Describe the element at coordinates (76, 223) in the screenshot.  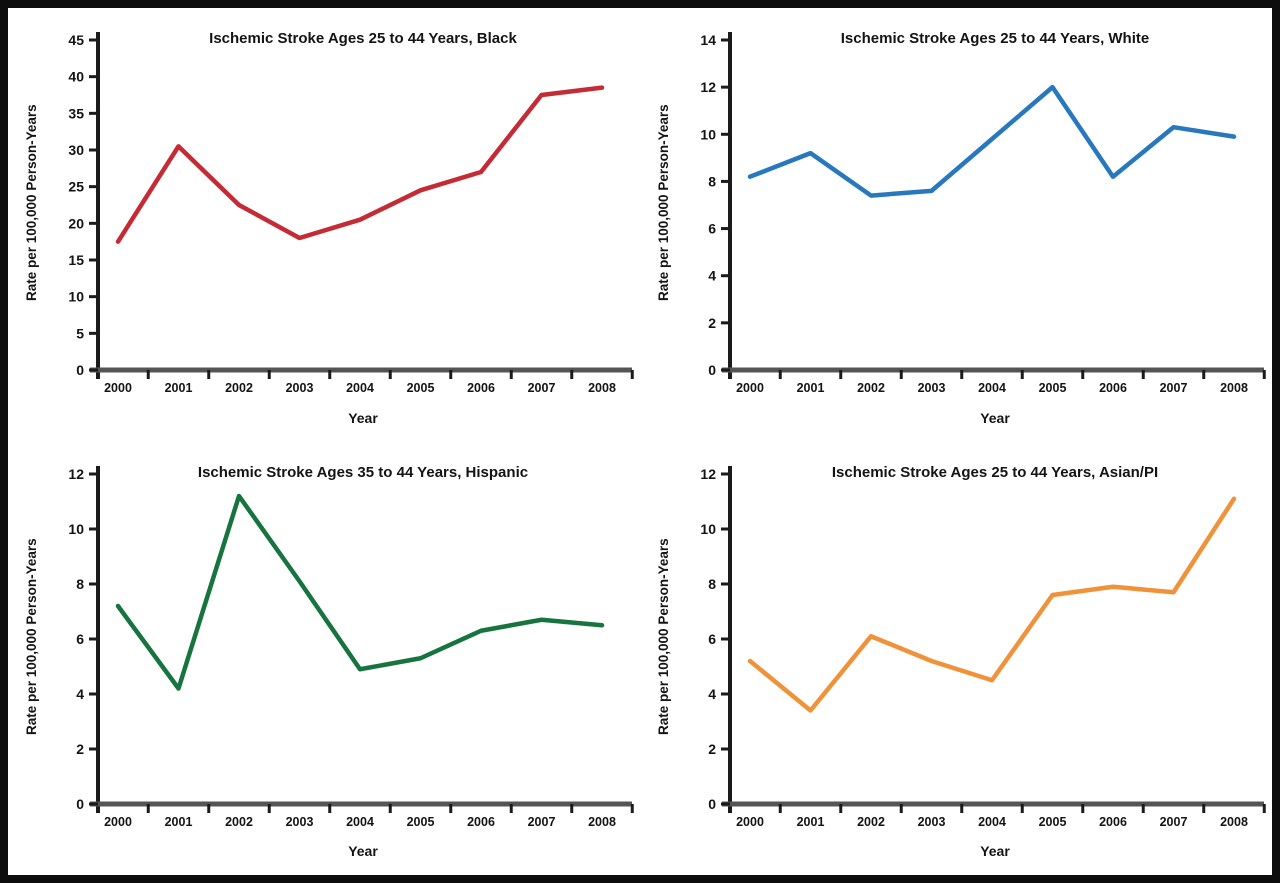
I see `svg-text: 20` at that location.